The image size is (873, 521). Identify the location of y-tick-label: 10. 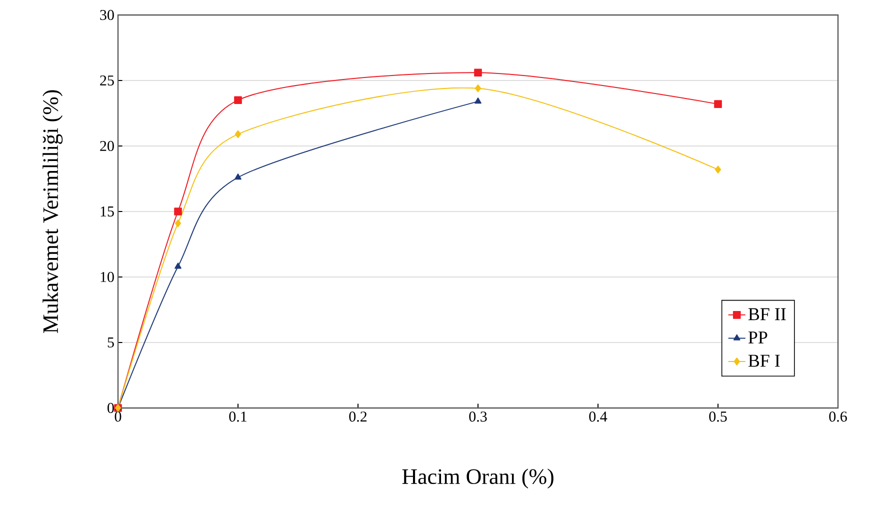
(107, 277).